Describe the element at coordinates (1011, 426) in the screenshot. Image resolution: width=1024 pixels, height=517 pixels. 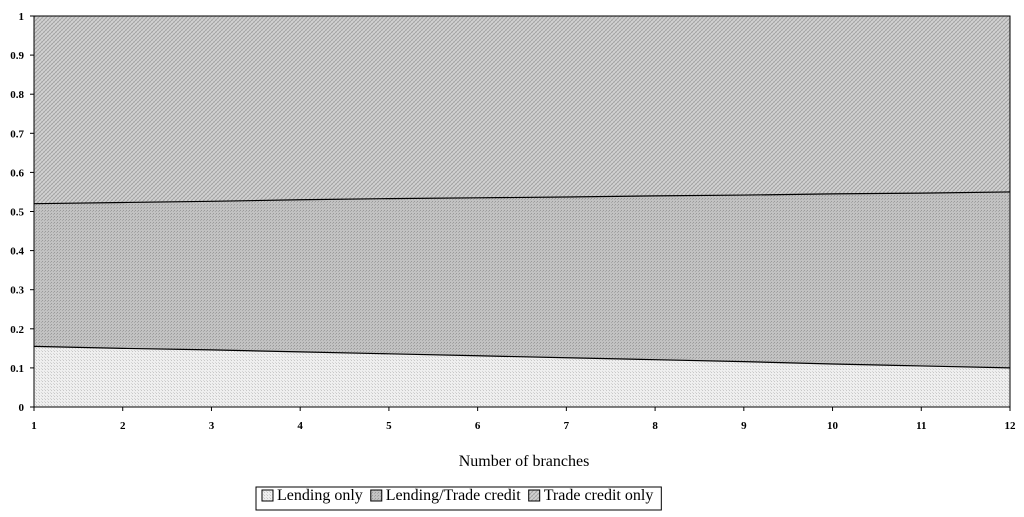
I see `x-tick-label: 12` at that location.